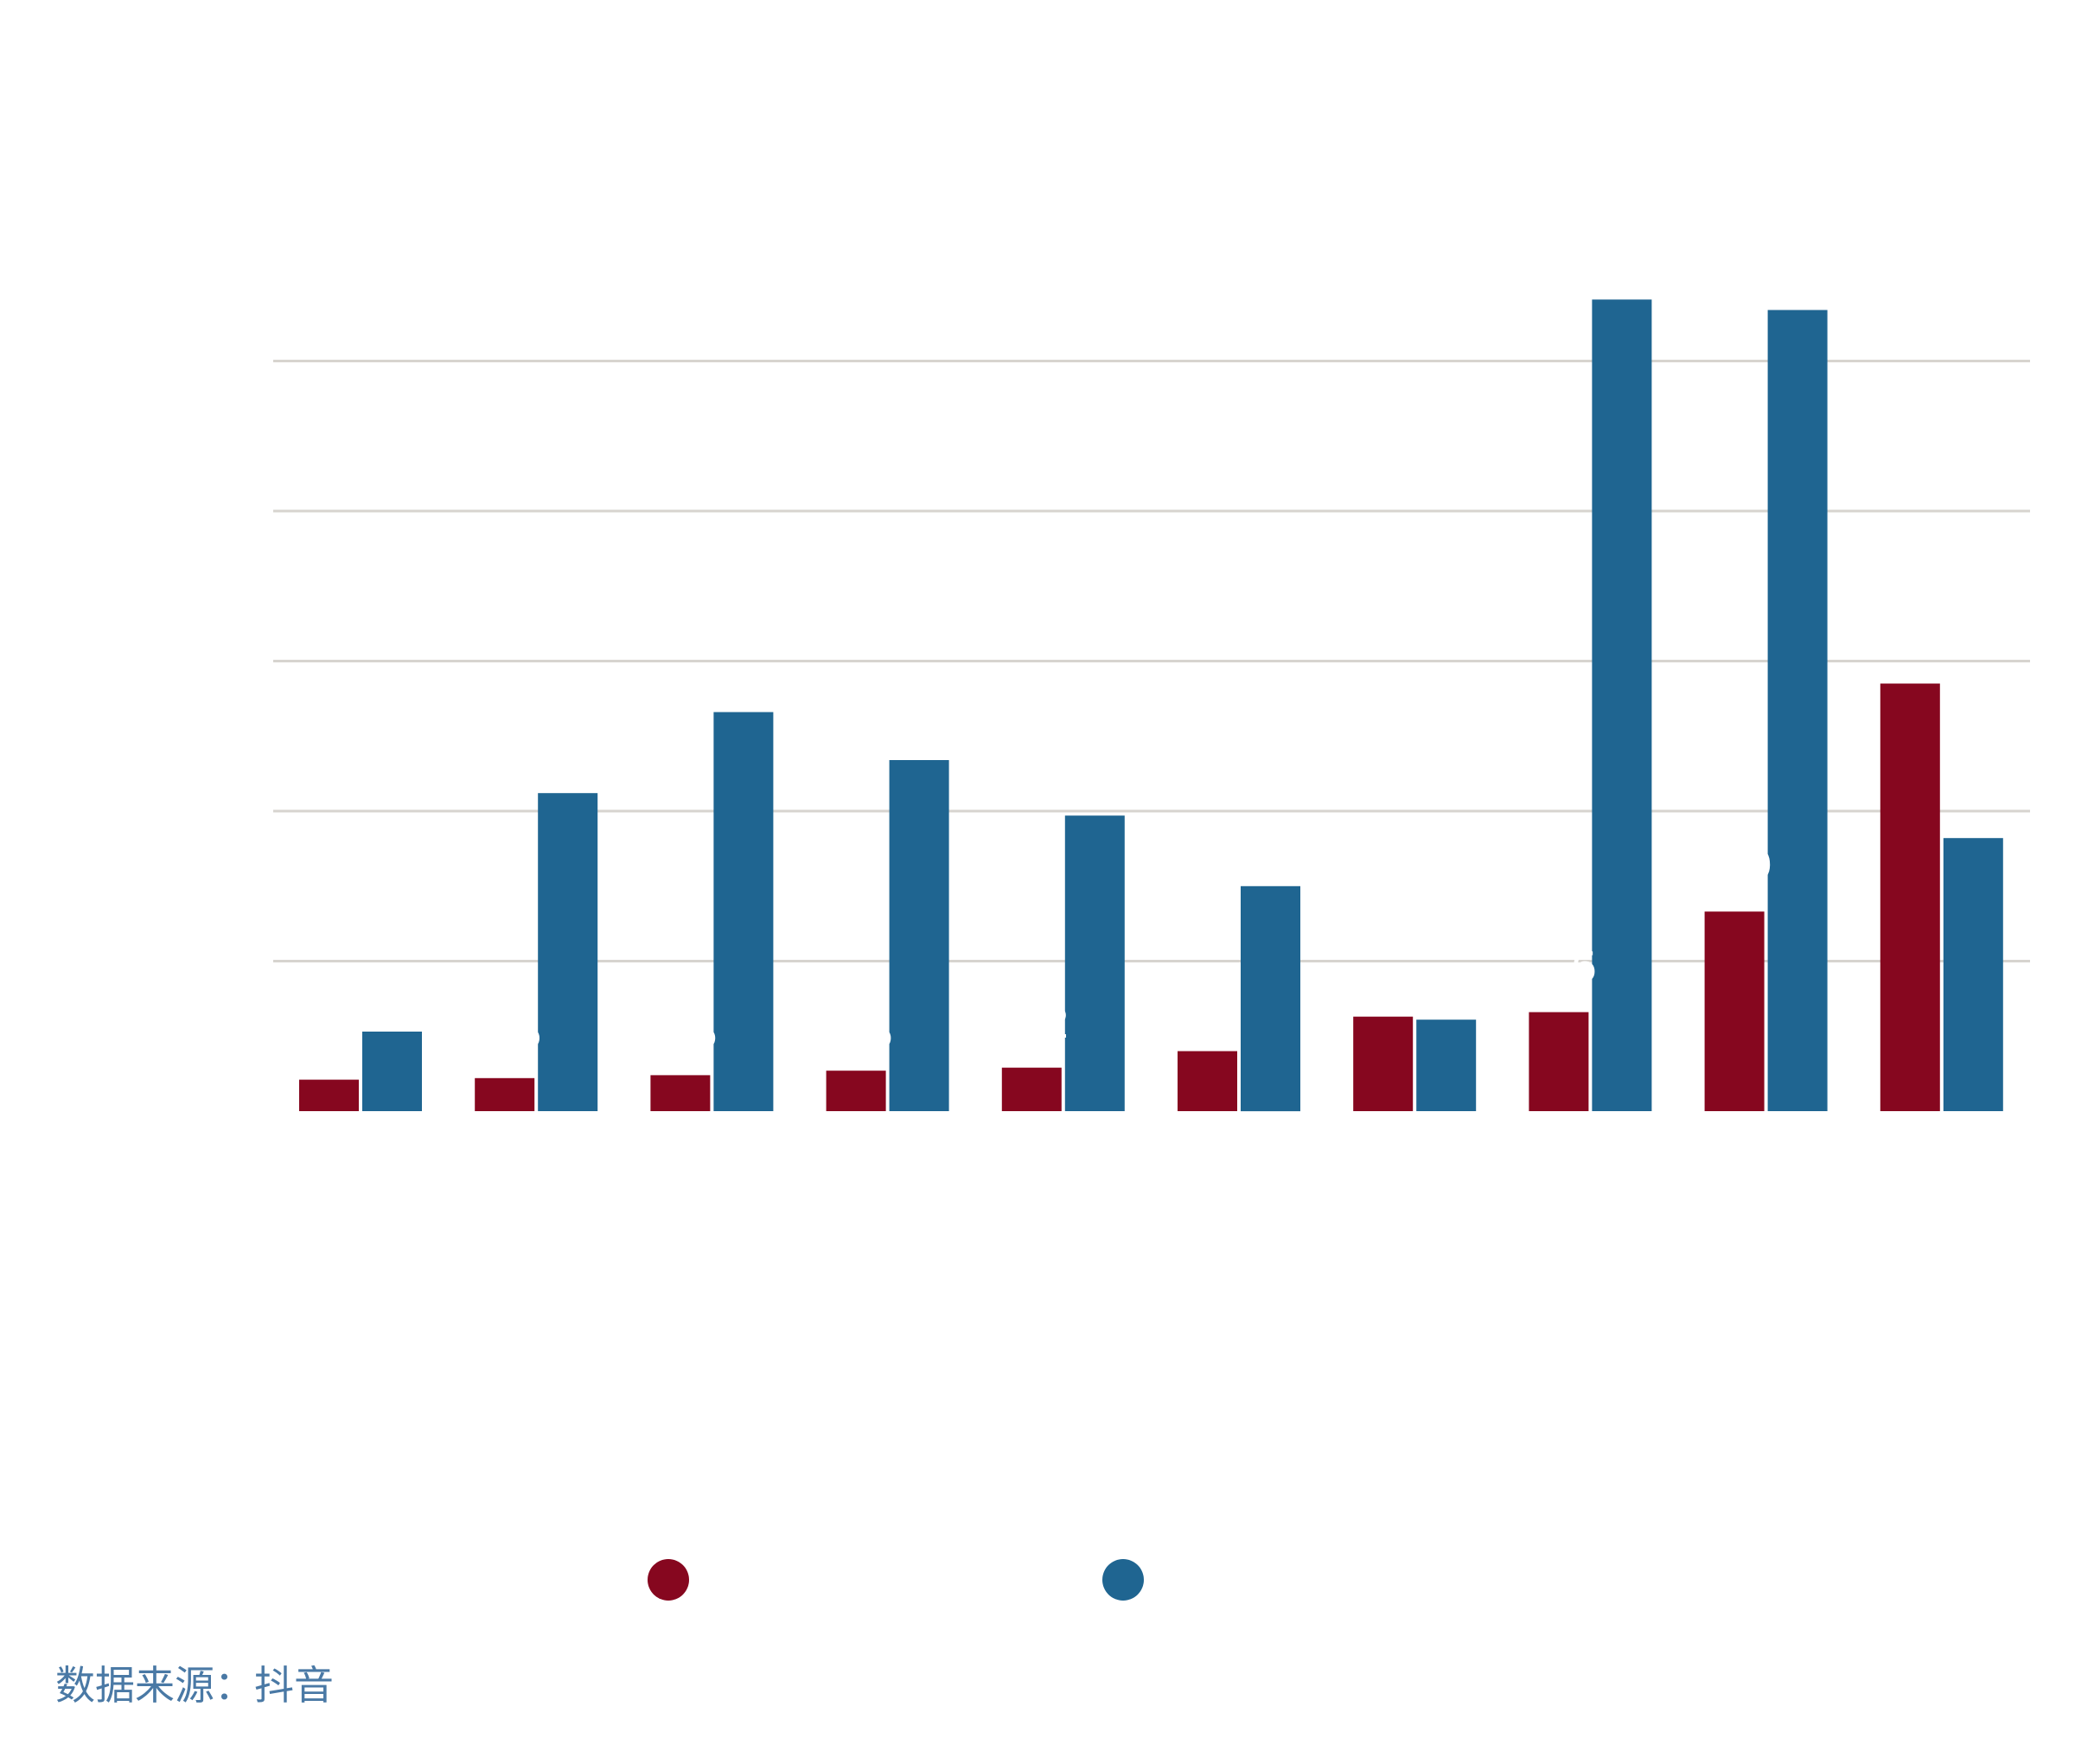 The width and height of the screenshot is (2075, 1764). What do you see at coordinates (530, 1034) in the screenshot?
I see `data-label-series2-2: 5` at bounding box center [530, 1034].